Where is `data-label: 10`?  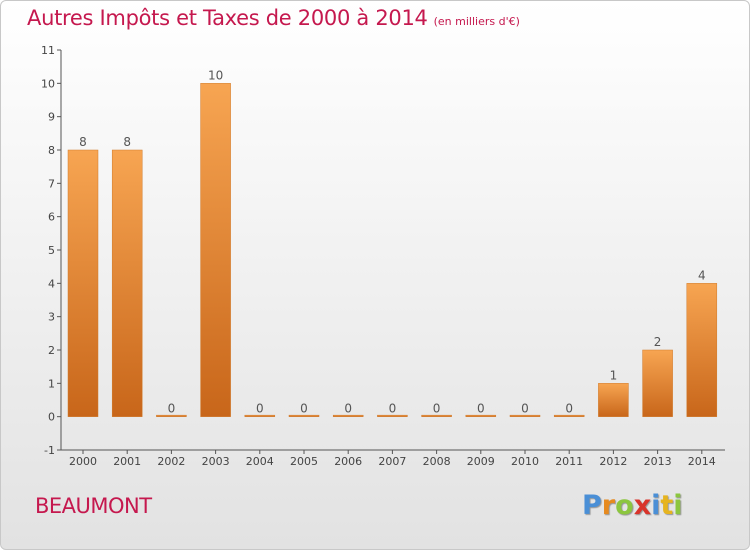
data-label: 10 is located at coordinates (215, 75).